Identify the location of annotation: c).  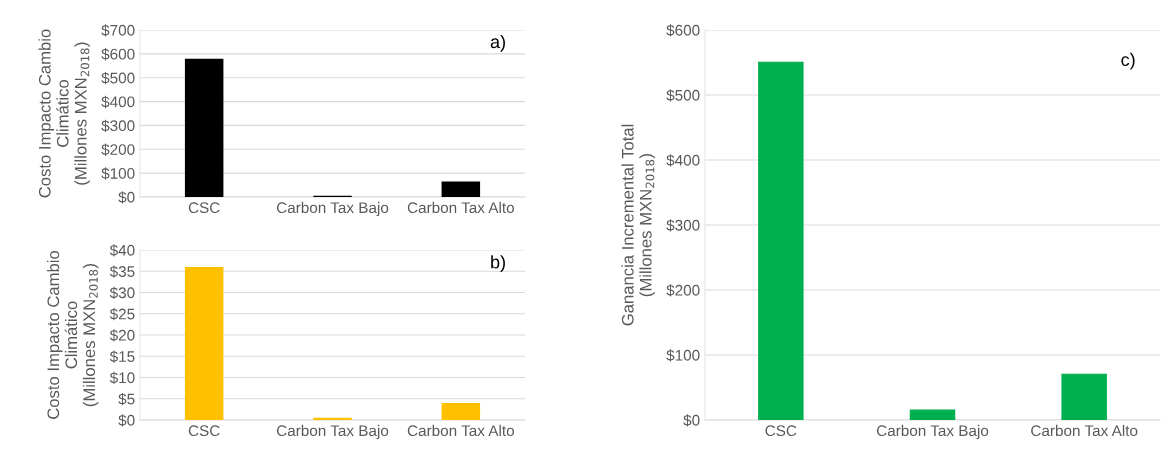
(1128, 61).